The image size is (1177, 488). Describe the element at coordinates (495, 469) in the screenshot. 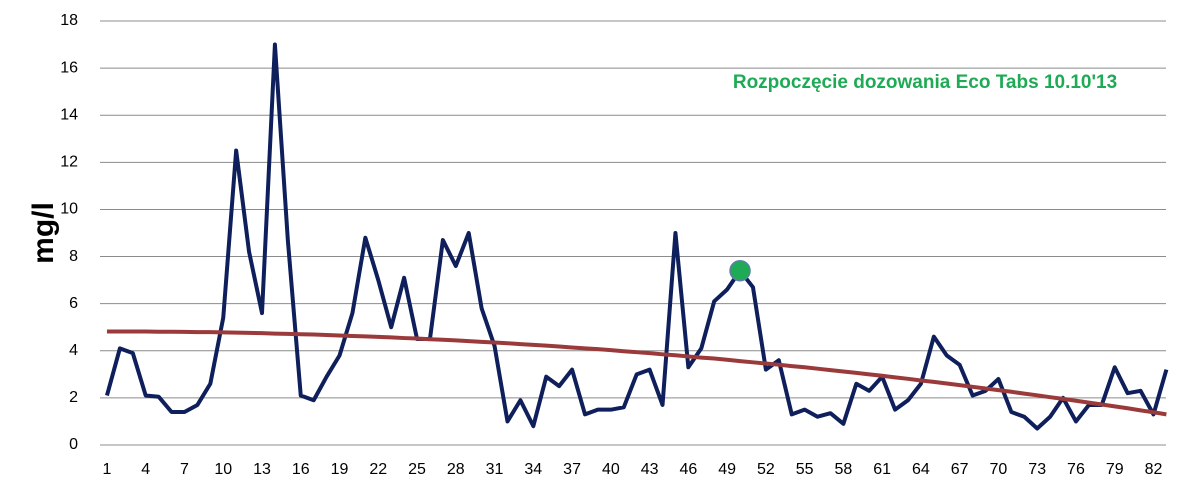

I see `x-tick-label: 31` at that location.